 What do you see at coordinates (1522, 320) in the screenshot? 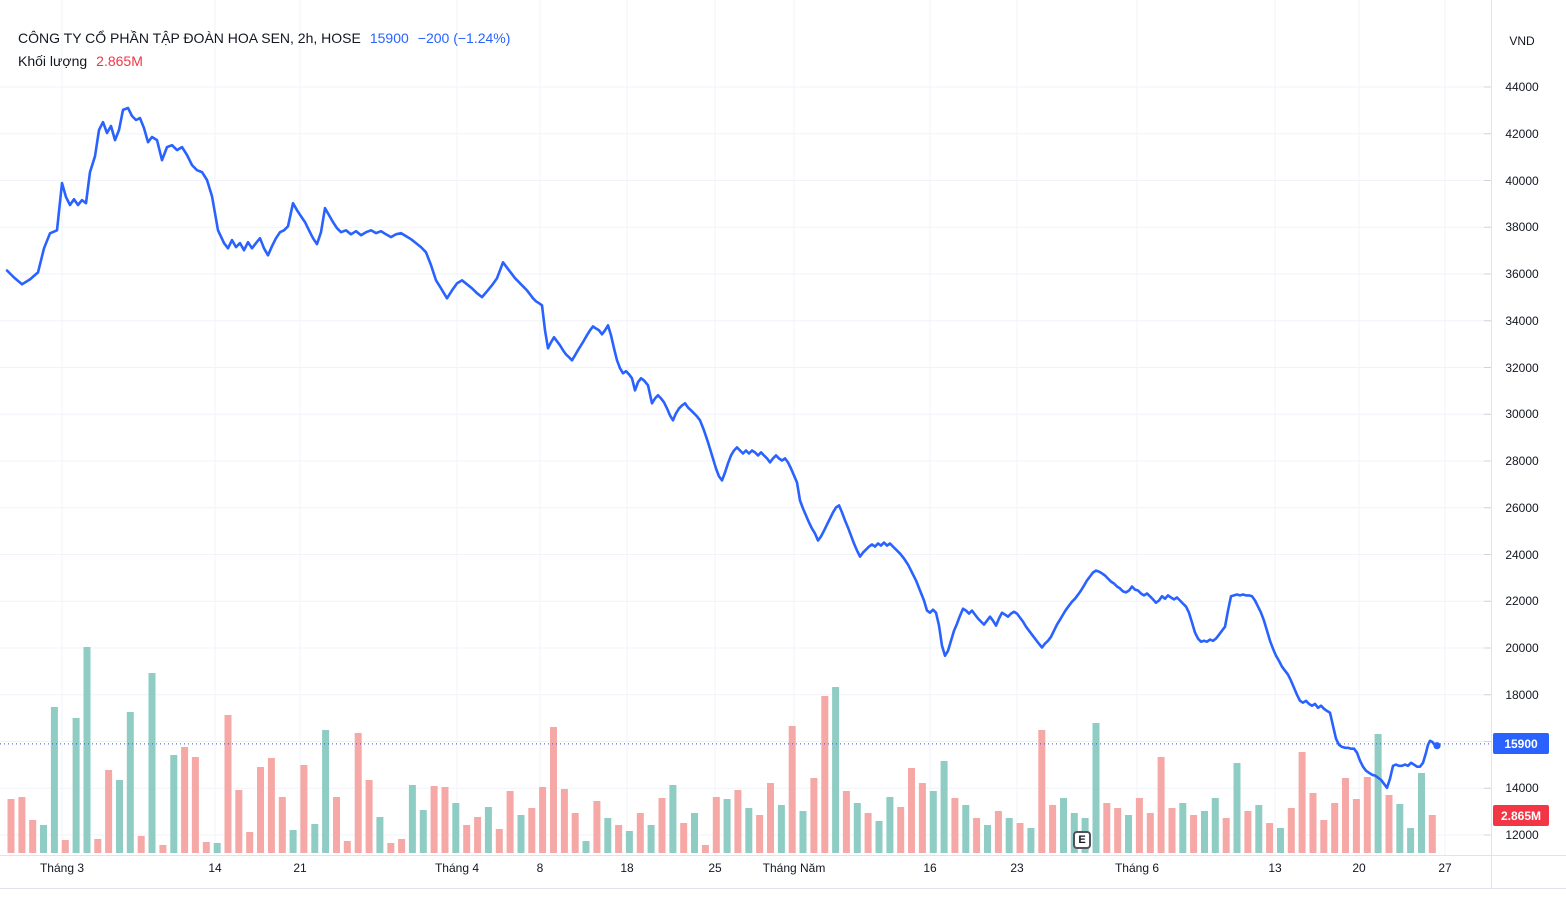
I see `price-tick-label: 34000` at bounding box center [1522, 320].